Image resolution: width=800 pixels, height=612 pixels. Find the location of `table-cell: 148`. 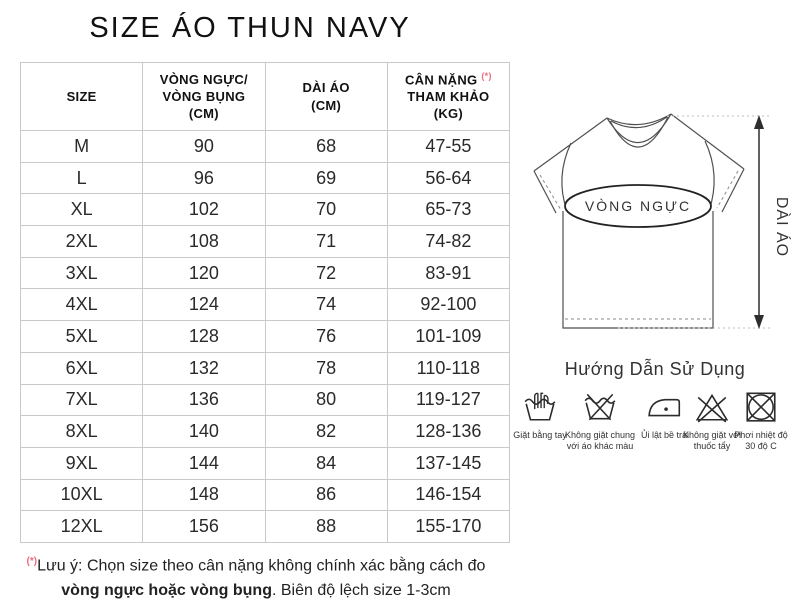

table-cell: 148 is located at coordinates (204, 495).